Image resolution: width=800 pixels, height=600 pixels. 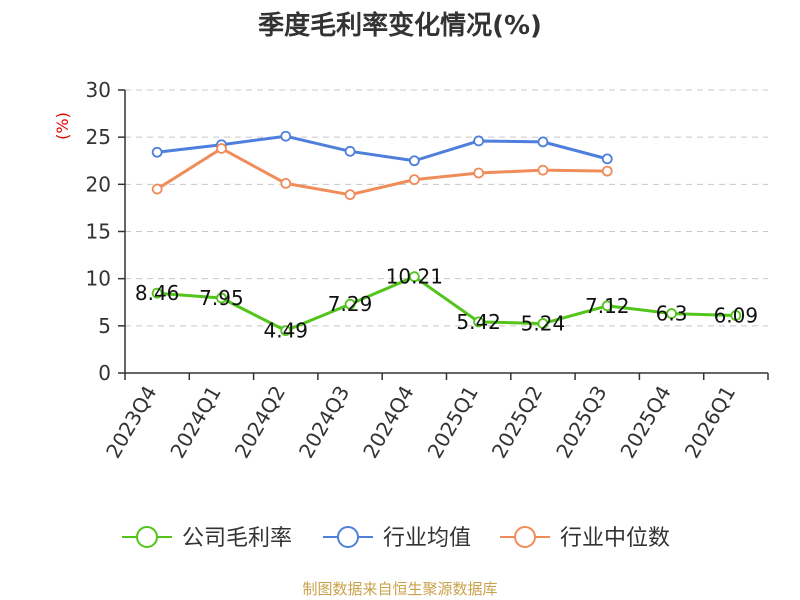 What do you see at coordinates (382, 171) in the screenshot?
I see `industry-median-line` at bounding box center [382, 171].